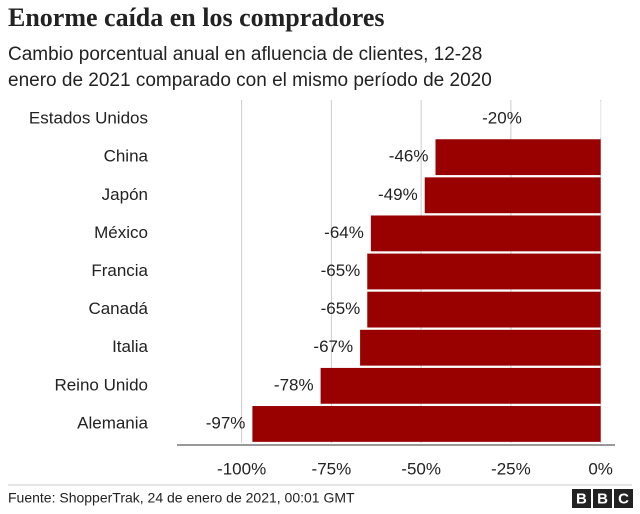  I want to click on y-tick-label: México, so click(121, 232).